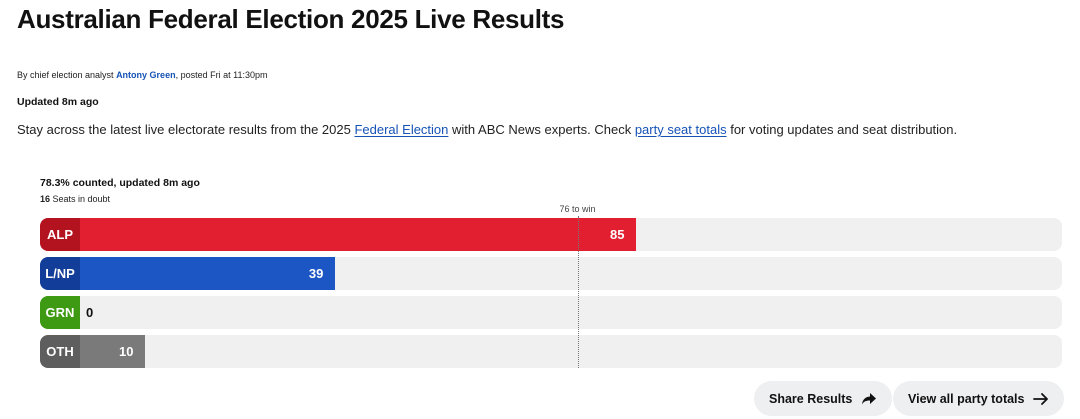 The image size is (1080, 419). Describe the element at coordinates (1041, 398) in the screenshot. I see `arrow-right-icon` at that location.